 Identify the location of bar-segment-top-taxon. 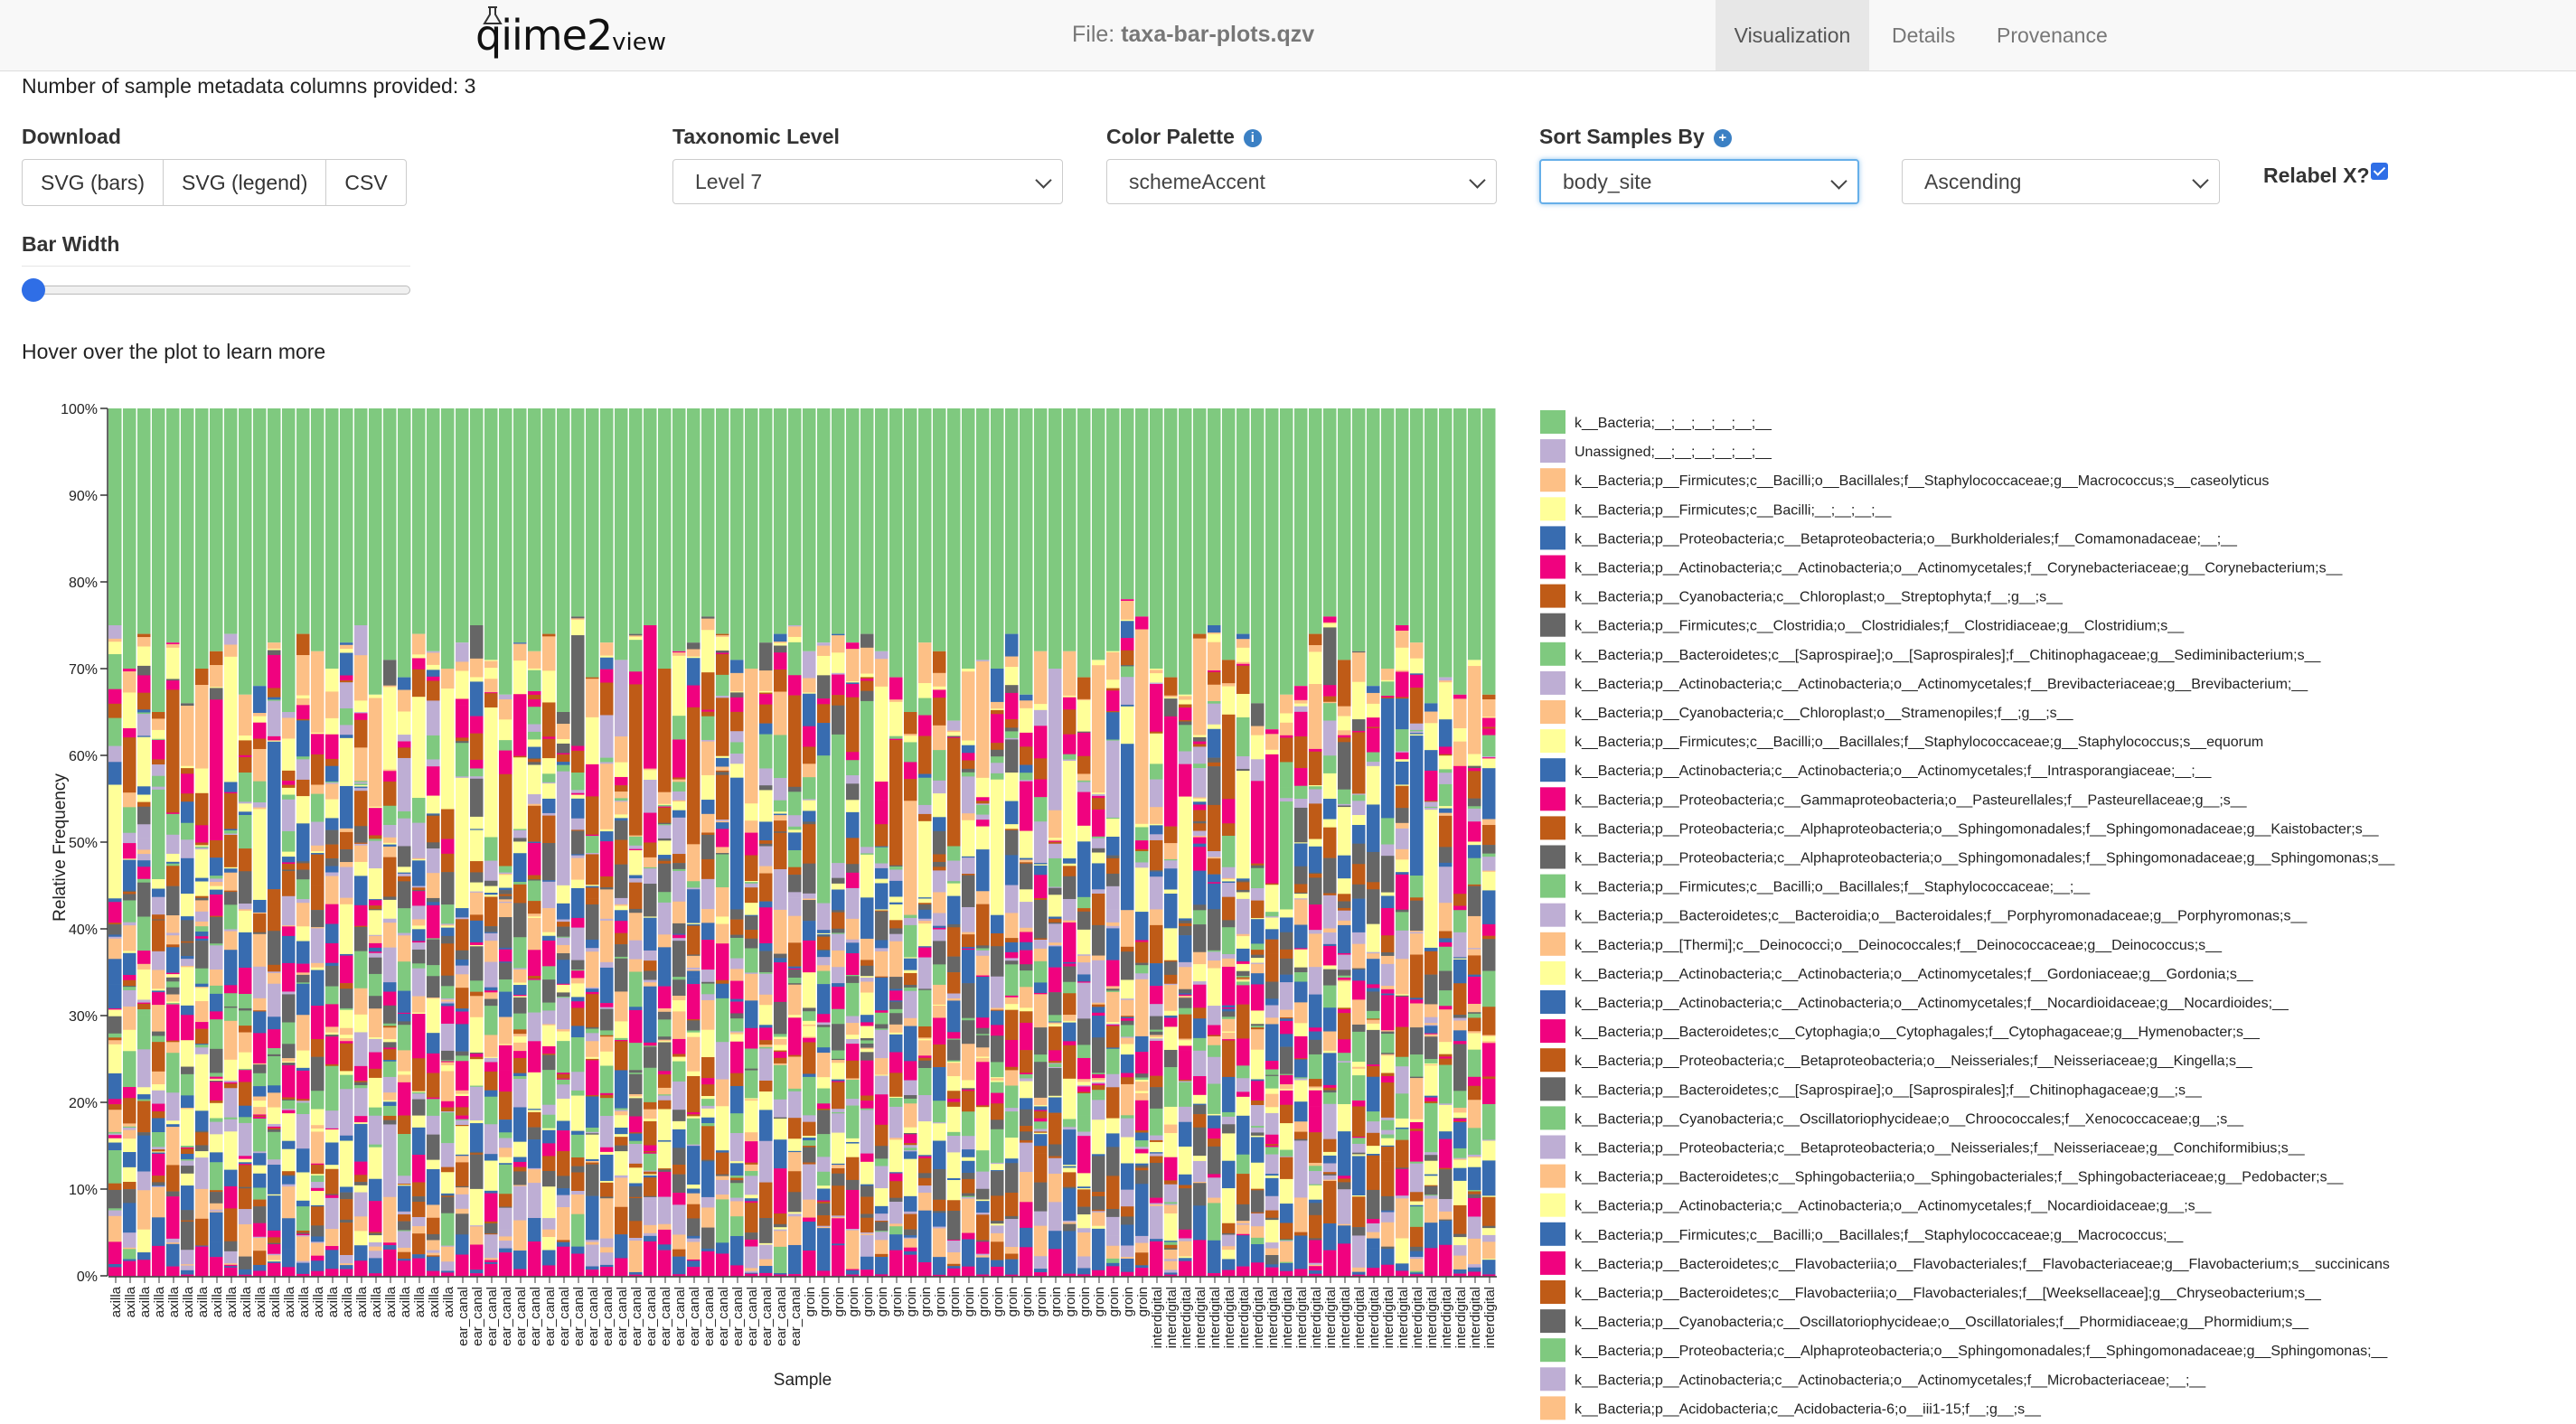
(1128, 504).